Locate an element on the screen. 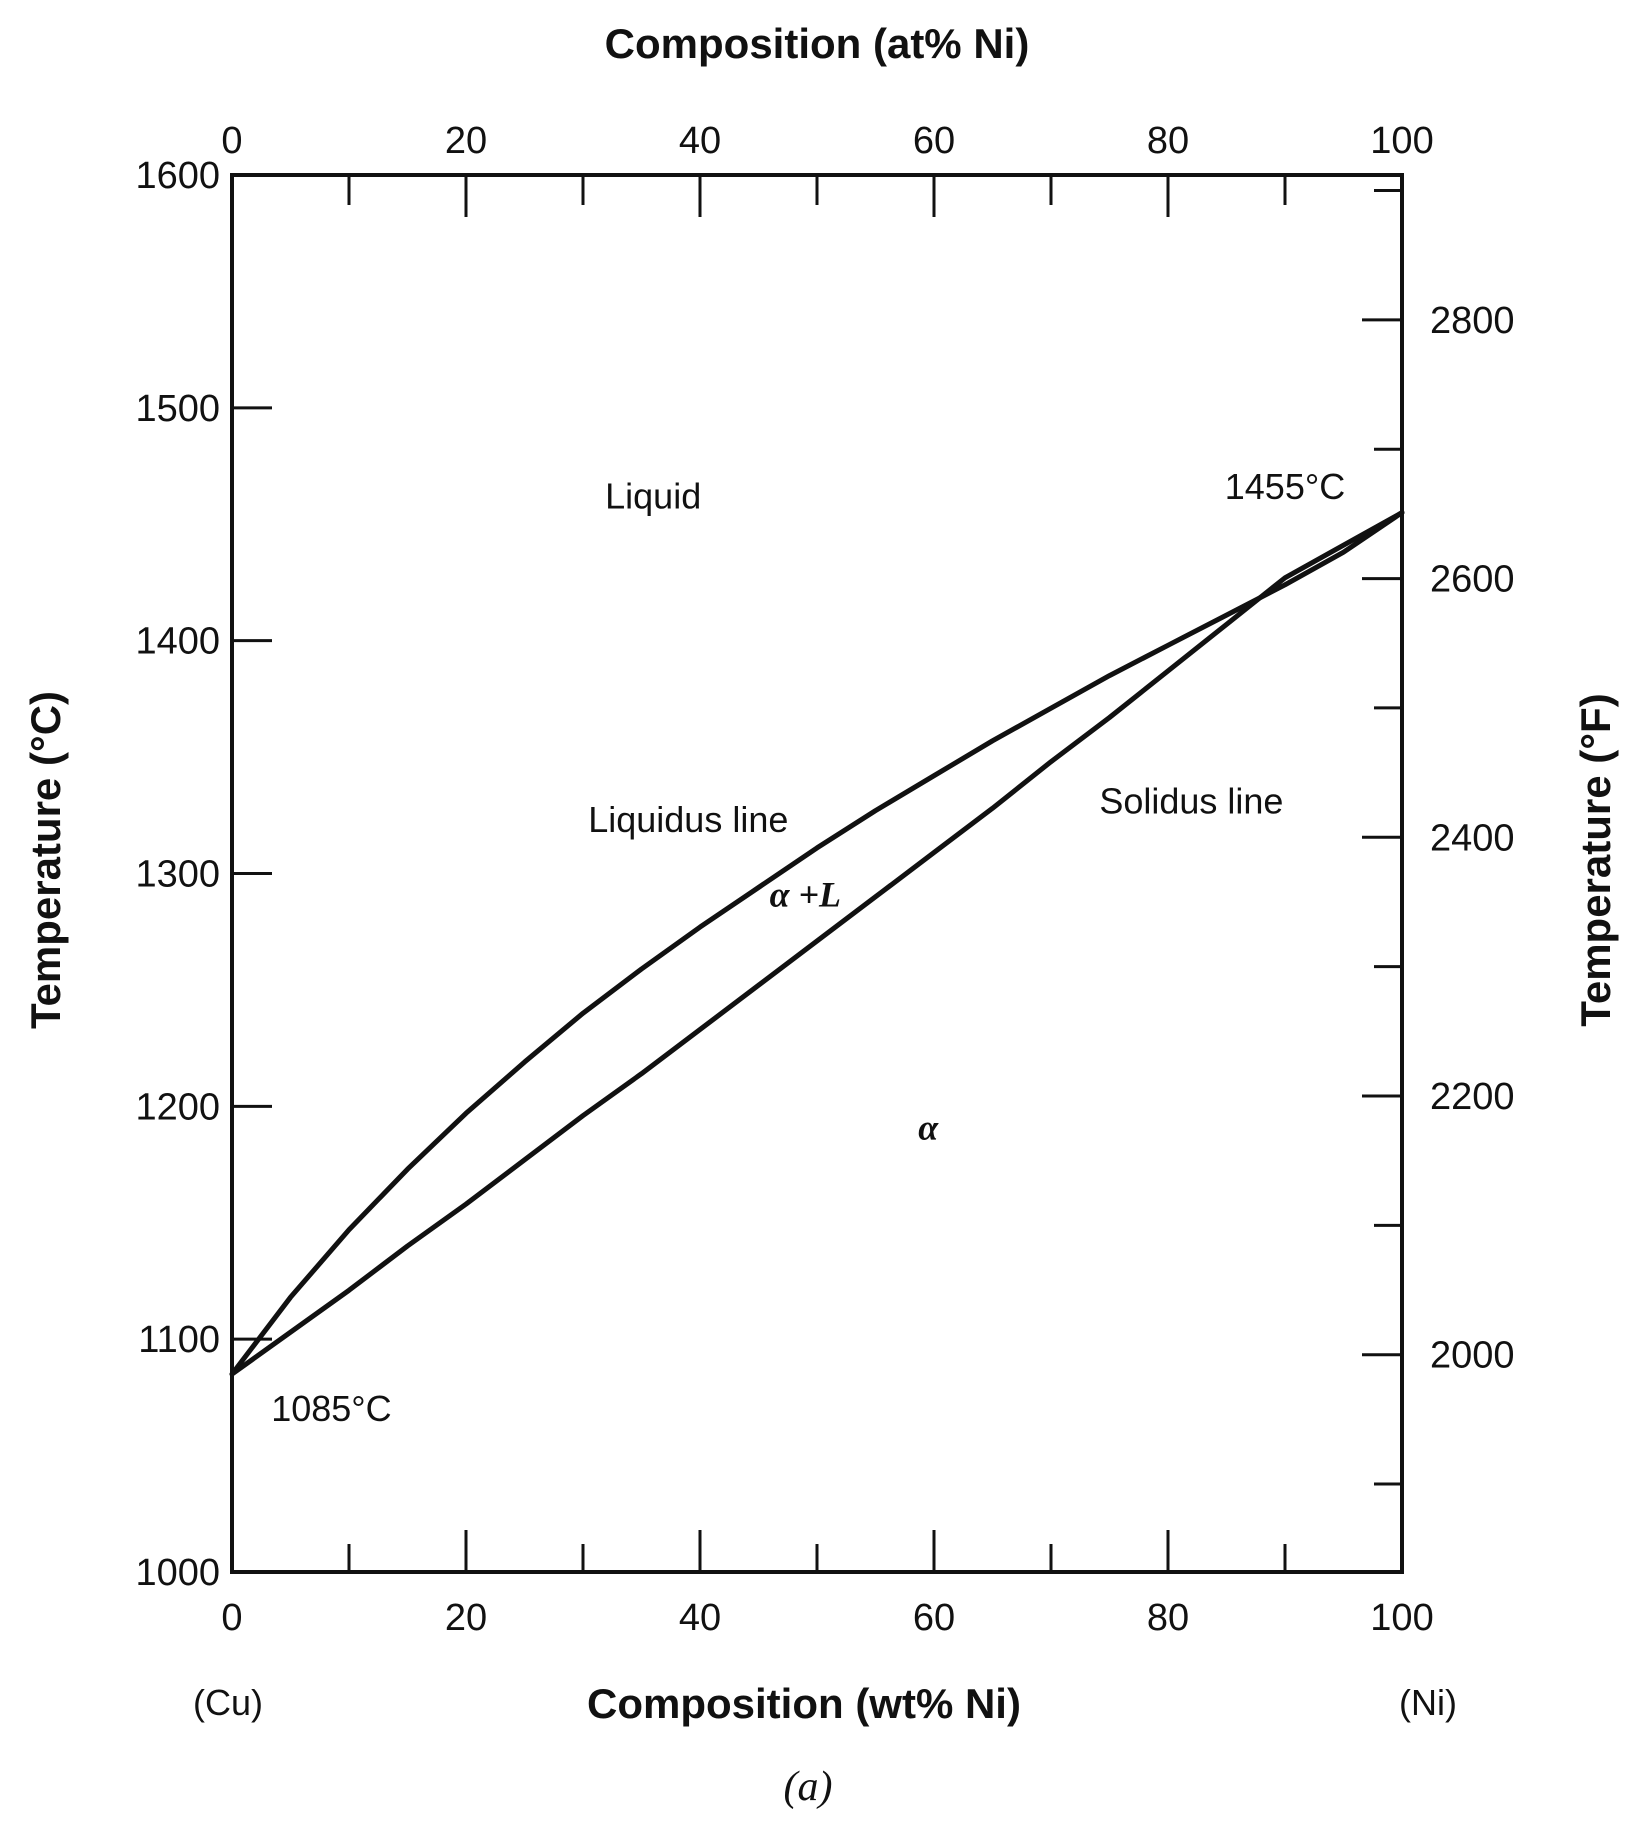 The image size is (1647, 1826). right-tick-label: 2000 is located at coordinates (1472, 1356).